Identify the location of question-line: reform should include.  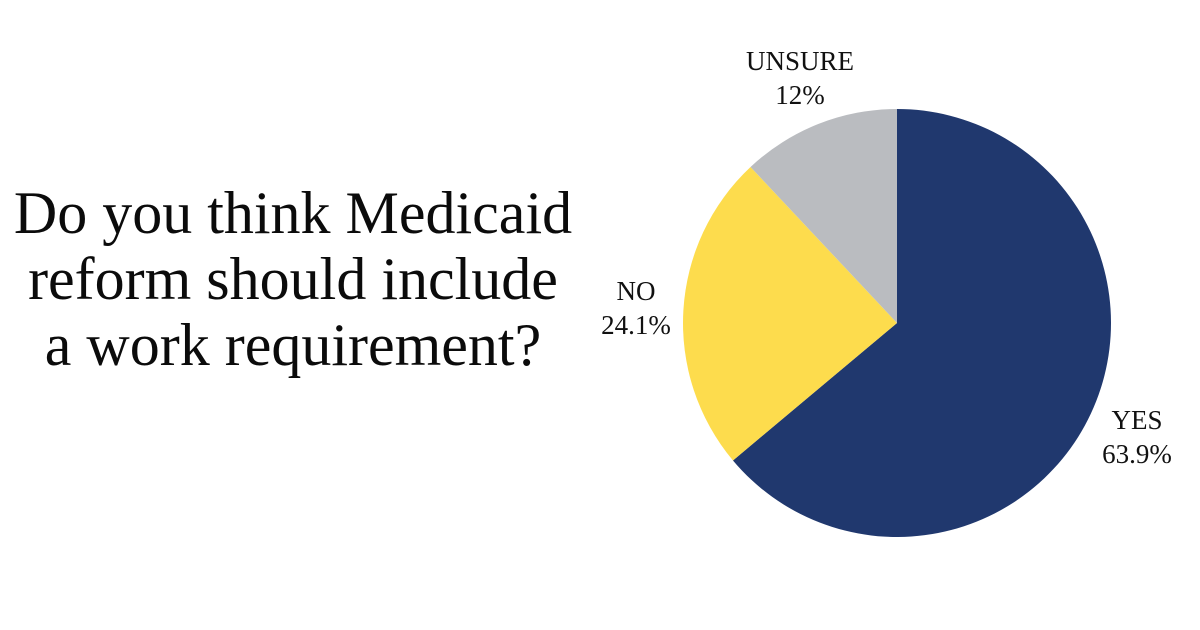
(293, 279).